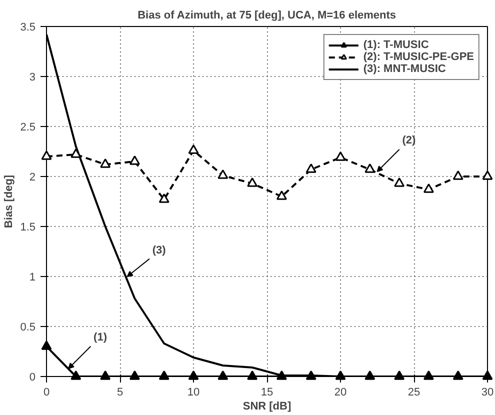 This screenshot has width=495, height=415. Describe the element at coordinates (32, 278) in the screenshot. I see `y-tick-label: 1` at that location.